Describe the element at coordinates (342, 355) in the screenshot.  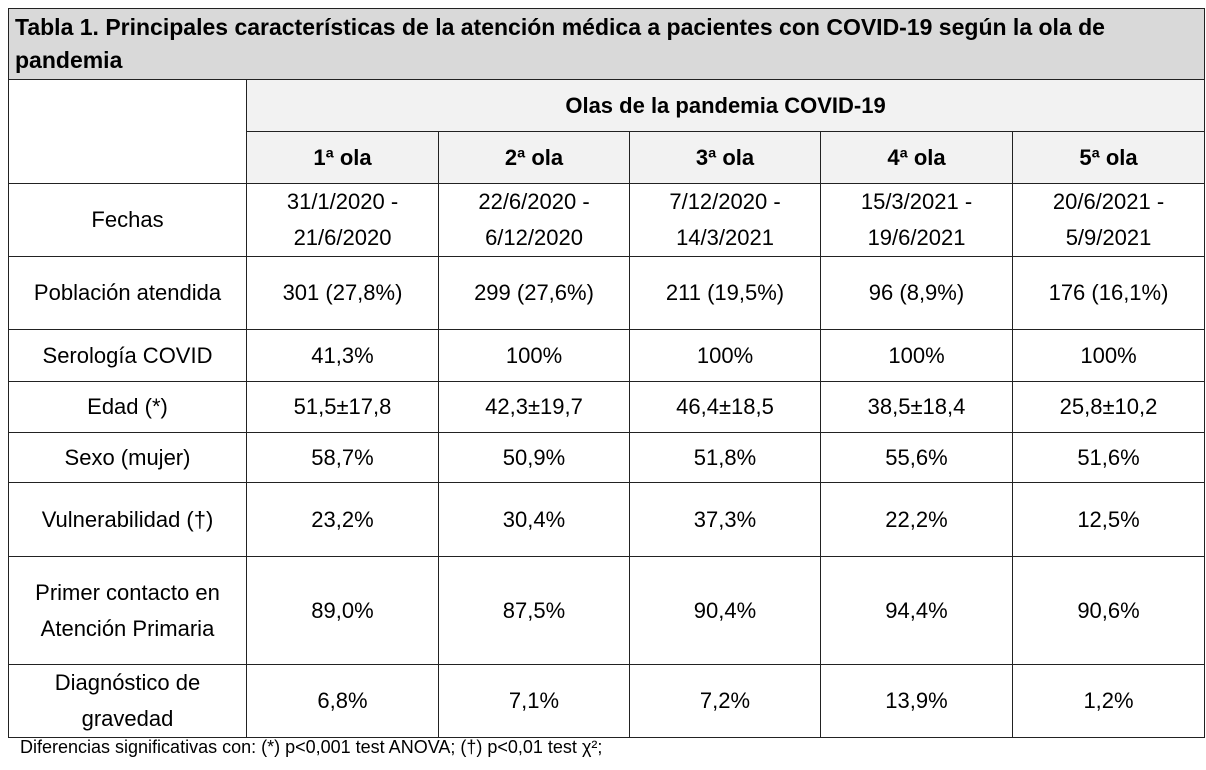
I see `table-cell: 41,3%` at that location.